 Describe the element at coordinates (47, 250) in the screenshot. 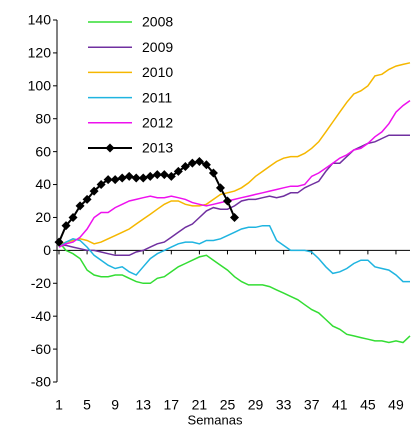

I see `y-tick-label: 0` at that location.